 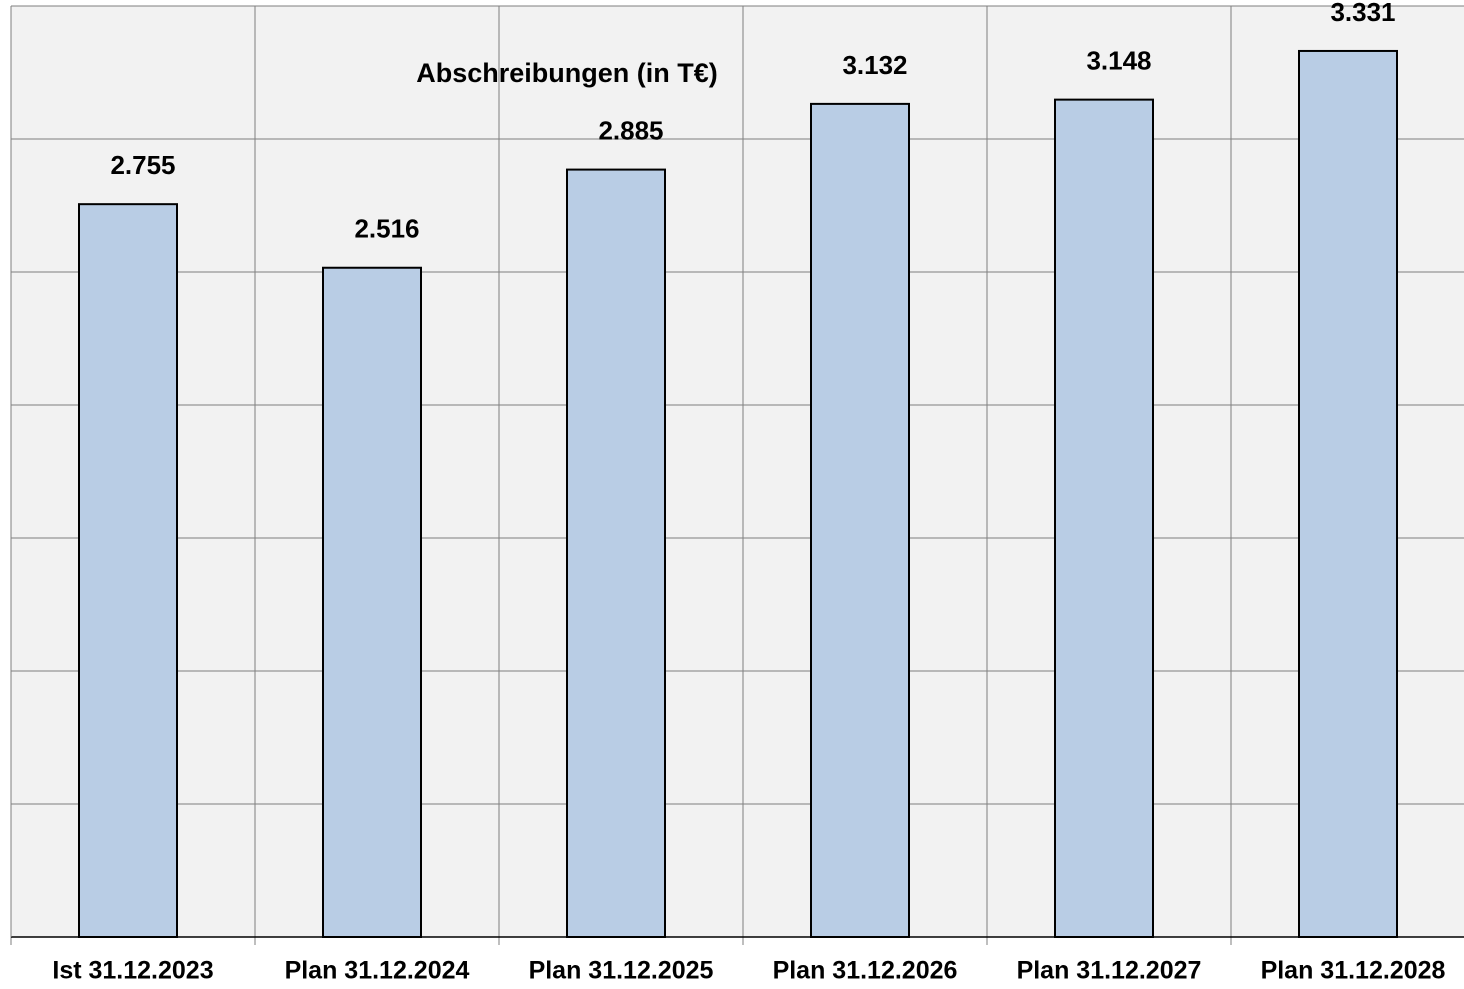 What do you see at coordinates (1362, 13) in the screenshot?
I see `value-label: 3.331` at bounding box center [1362, 13].